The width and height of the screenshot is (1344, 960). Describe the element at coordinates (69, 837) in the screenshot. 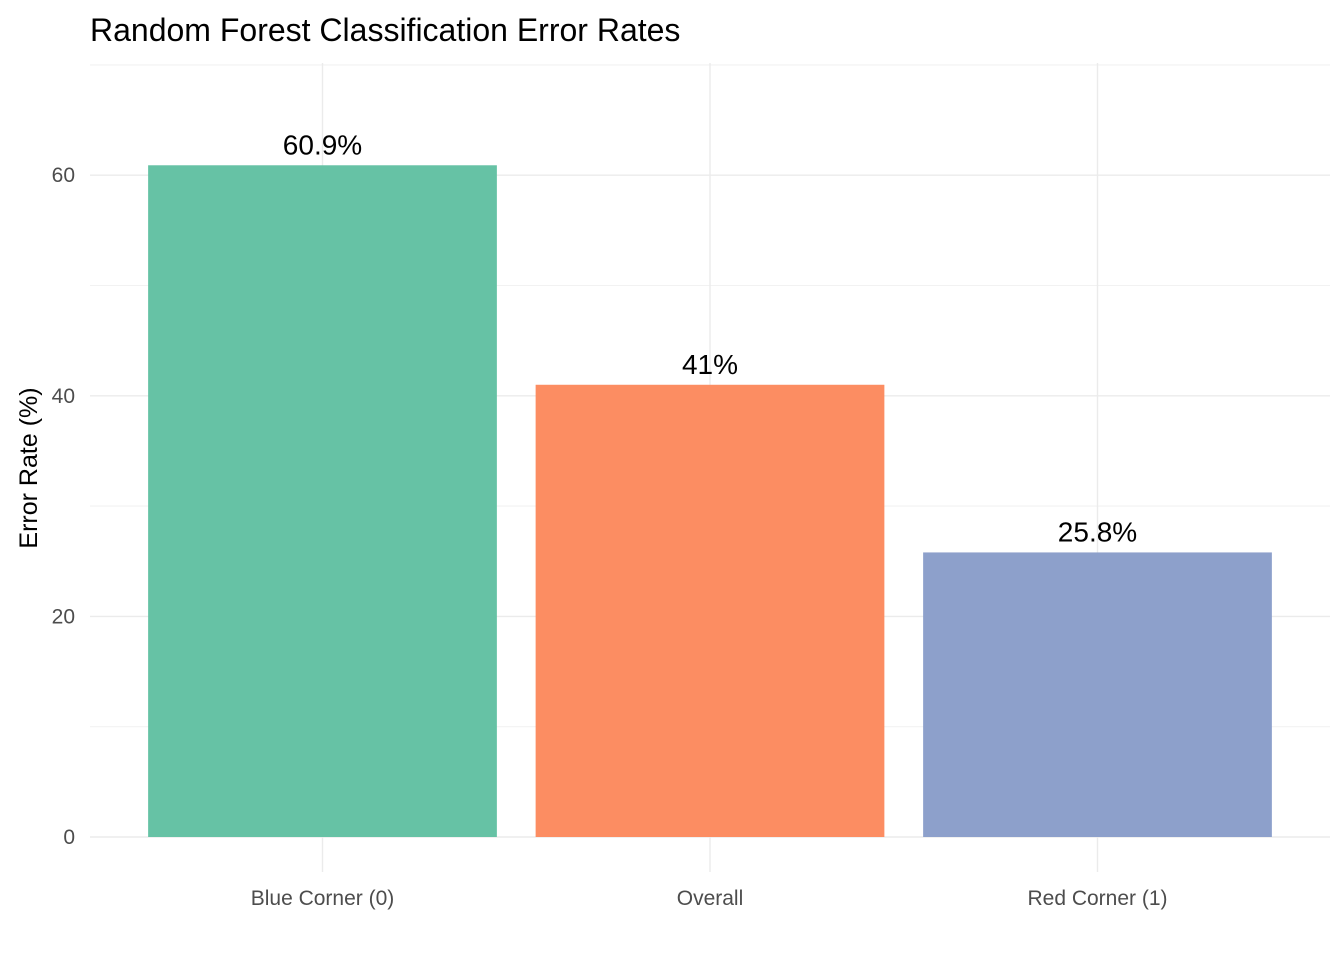

I see `y-tick-label: 0` at that location.